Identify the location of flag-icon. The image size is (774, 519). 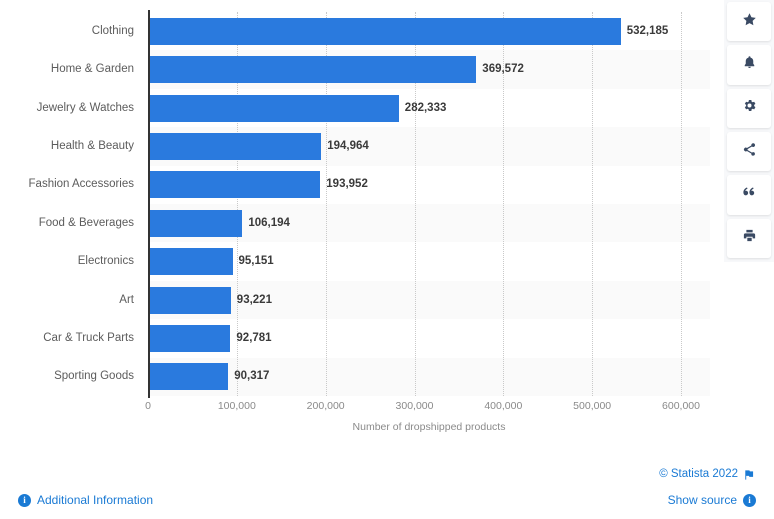
(748, 477).